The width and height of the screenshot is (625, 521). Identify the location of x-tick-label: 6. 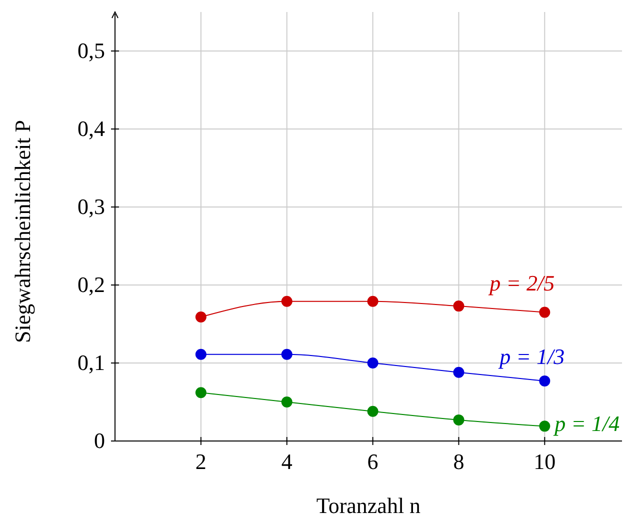
(372, 461).